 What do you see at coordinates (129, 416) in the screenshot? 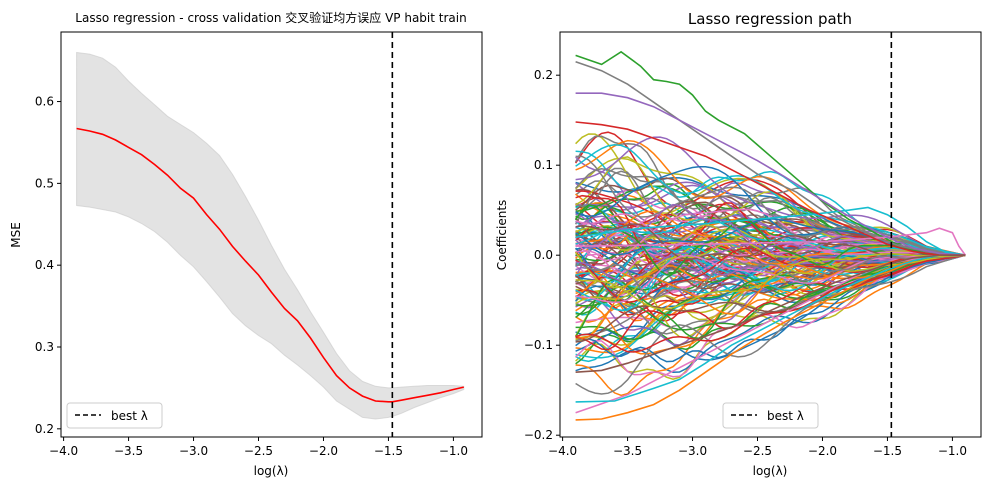
I see `cv-legend-label: best λ` at bounding box center [129, 416].